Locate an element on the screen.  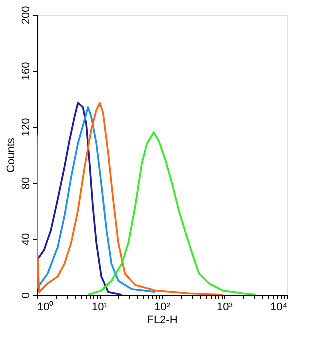
y-tick-label: 0 is located at coordinates (26, 295).